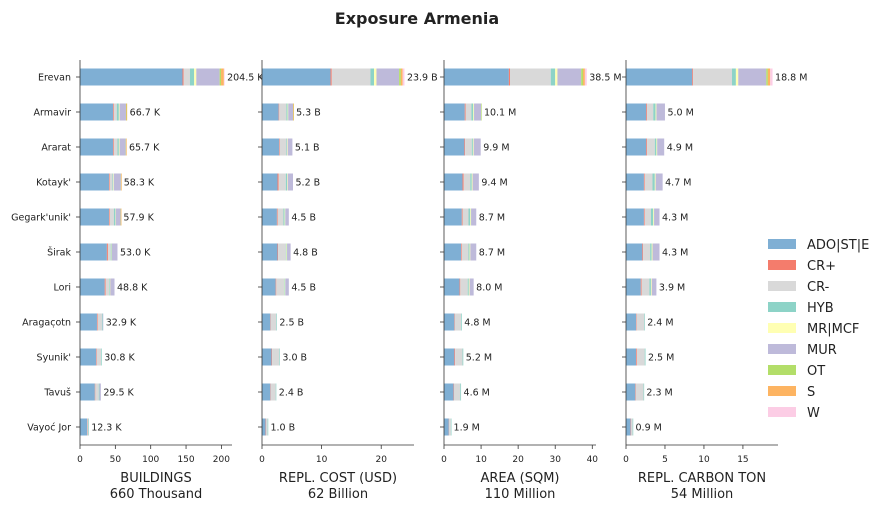 The image size is (889, 510). Describe the element at coordinates (519, 478) in the screenshot. I see `panel-axis-label: AREA (SQM)` at that location.